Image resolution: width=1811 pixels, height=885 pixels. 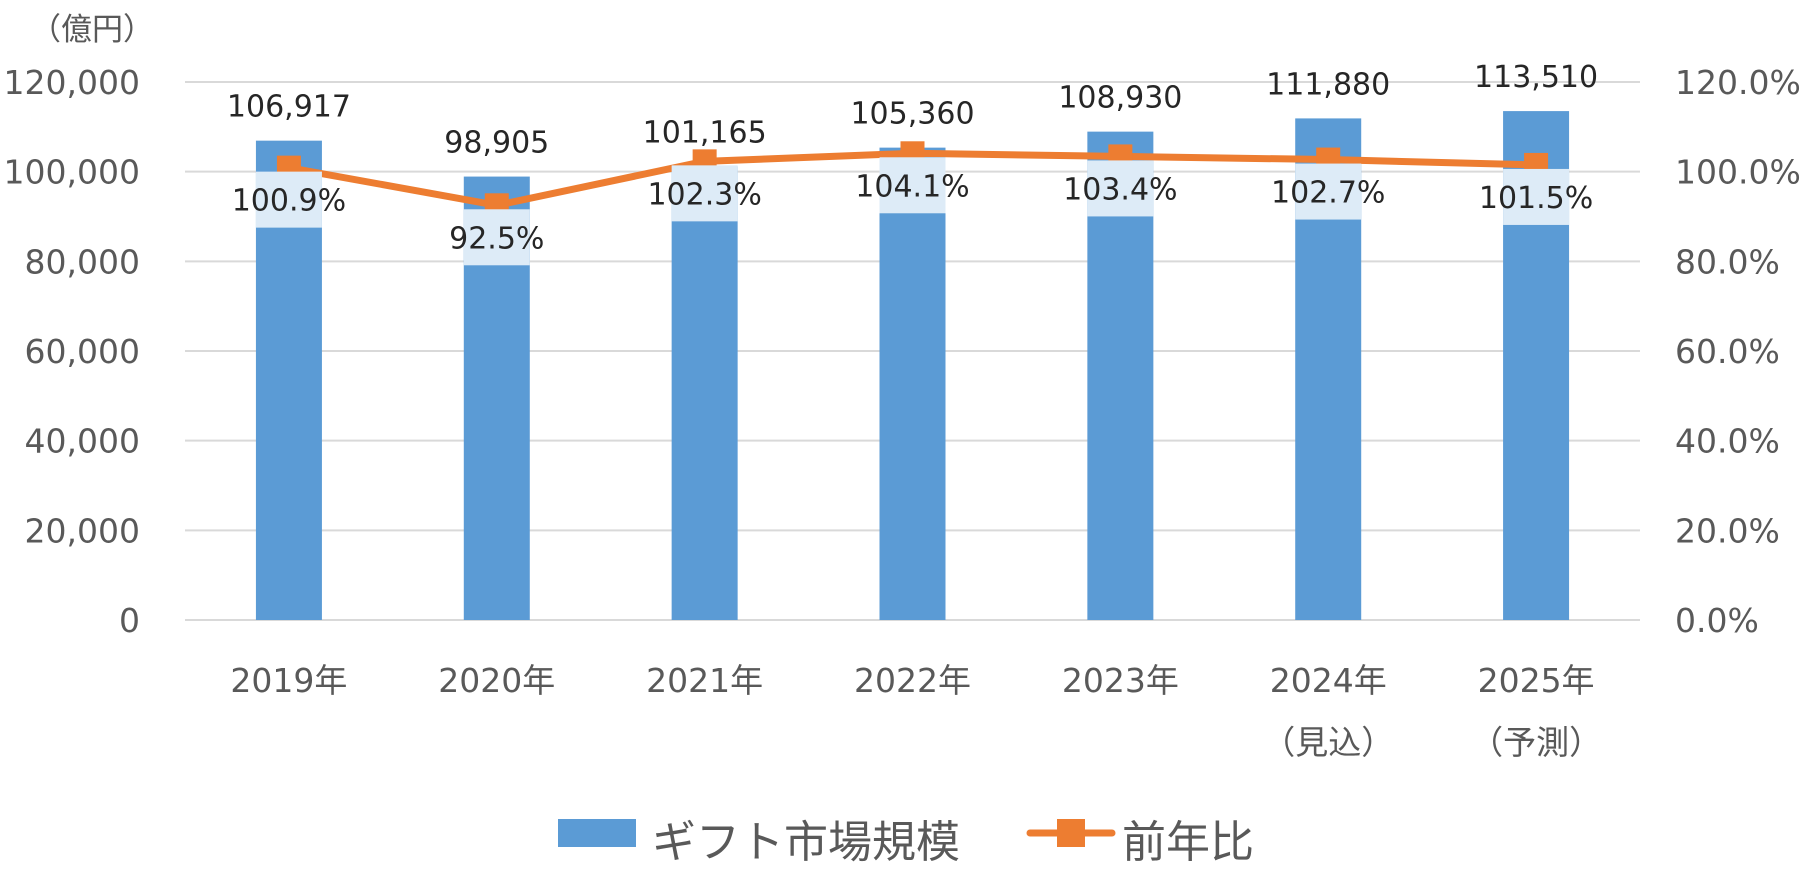 I want to click on legend-bar-label: ギフト市場規模, so click(x=806, y=842).